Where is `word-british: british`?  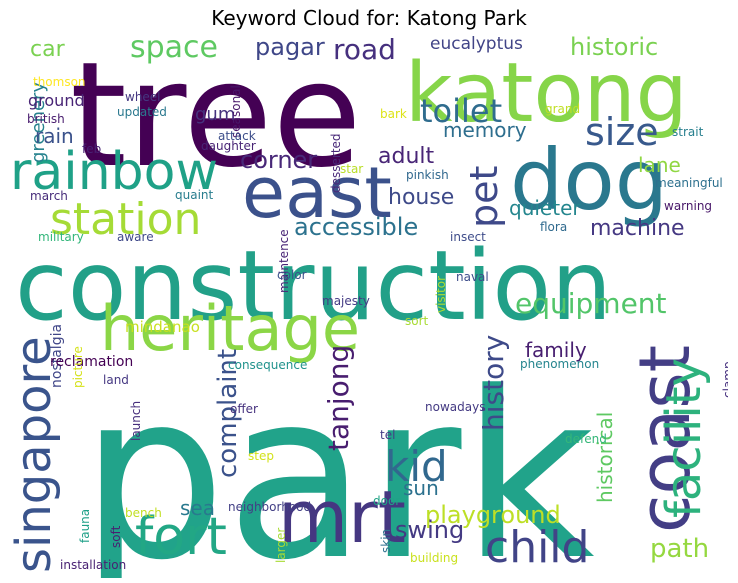 word-british: british is located at coordinates (46, 119).